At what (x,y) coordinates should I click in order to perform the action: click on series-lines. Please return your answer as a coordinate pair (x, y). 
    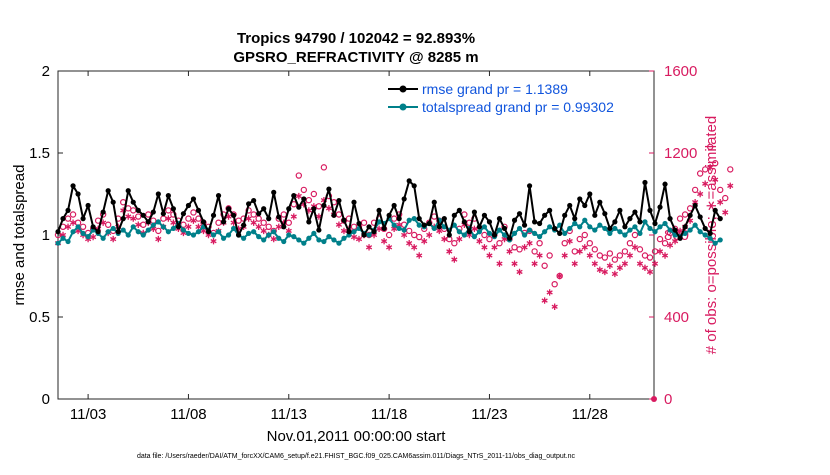
    Looking at the image, I should click on (389, 212).